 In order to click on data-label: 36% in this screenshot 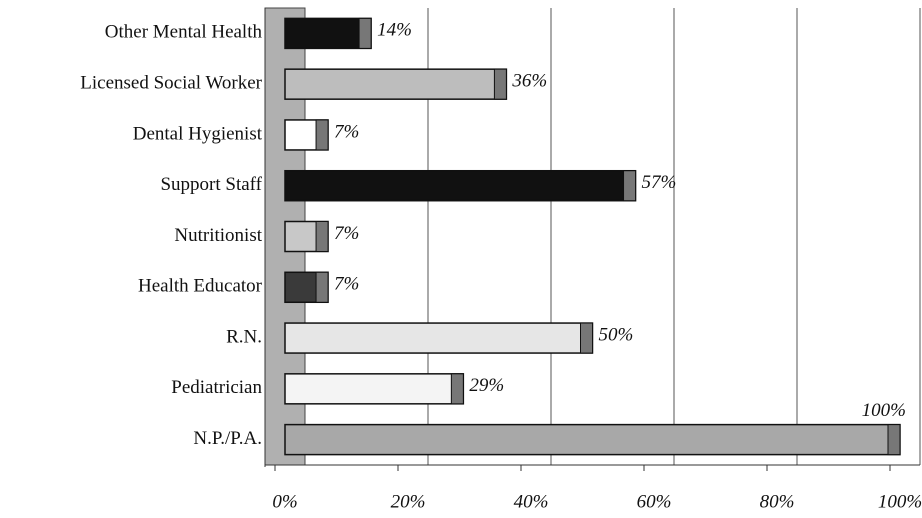, I will do `click(529, 81)`.